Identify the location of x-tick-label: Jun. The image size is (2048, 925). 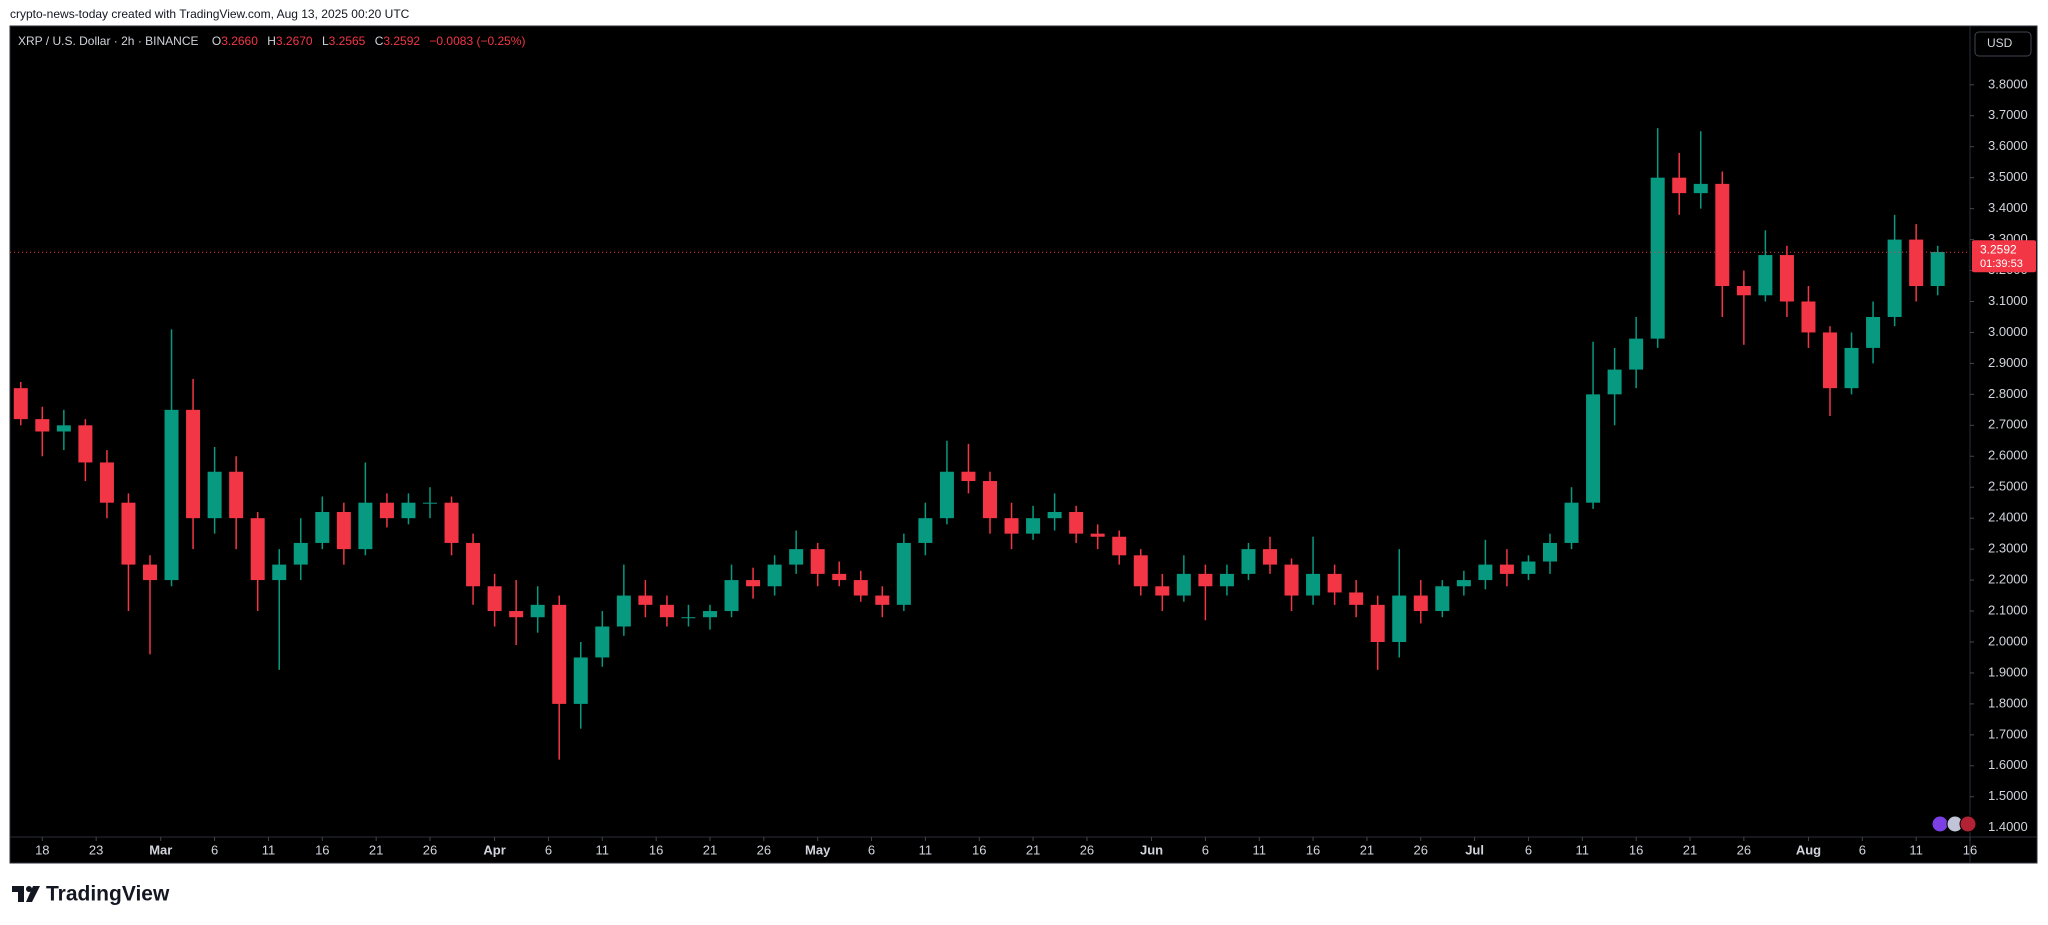
(1151, 849).